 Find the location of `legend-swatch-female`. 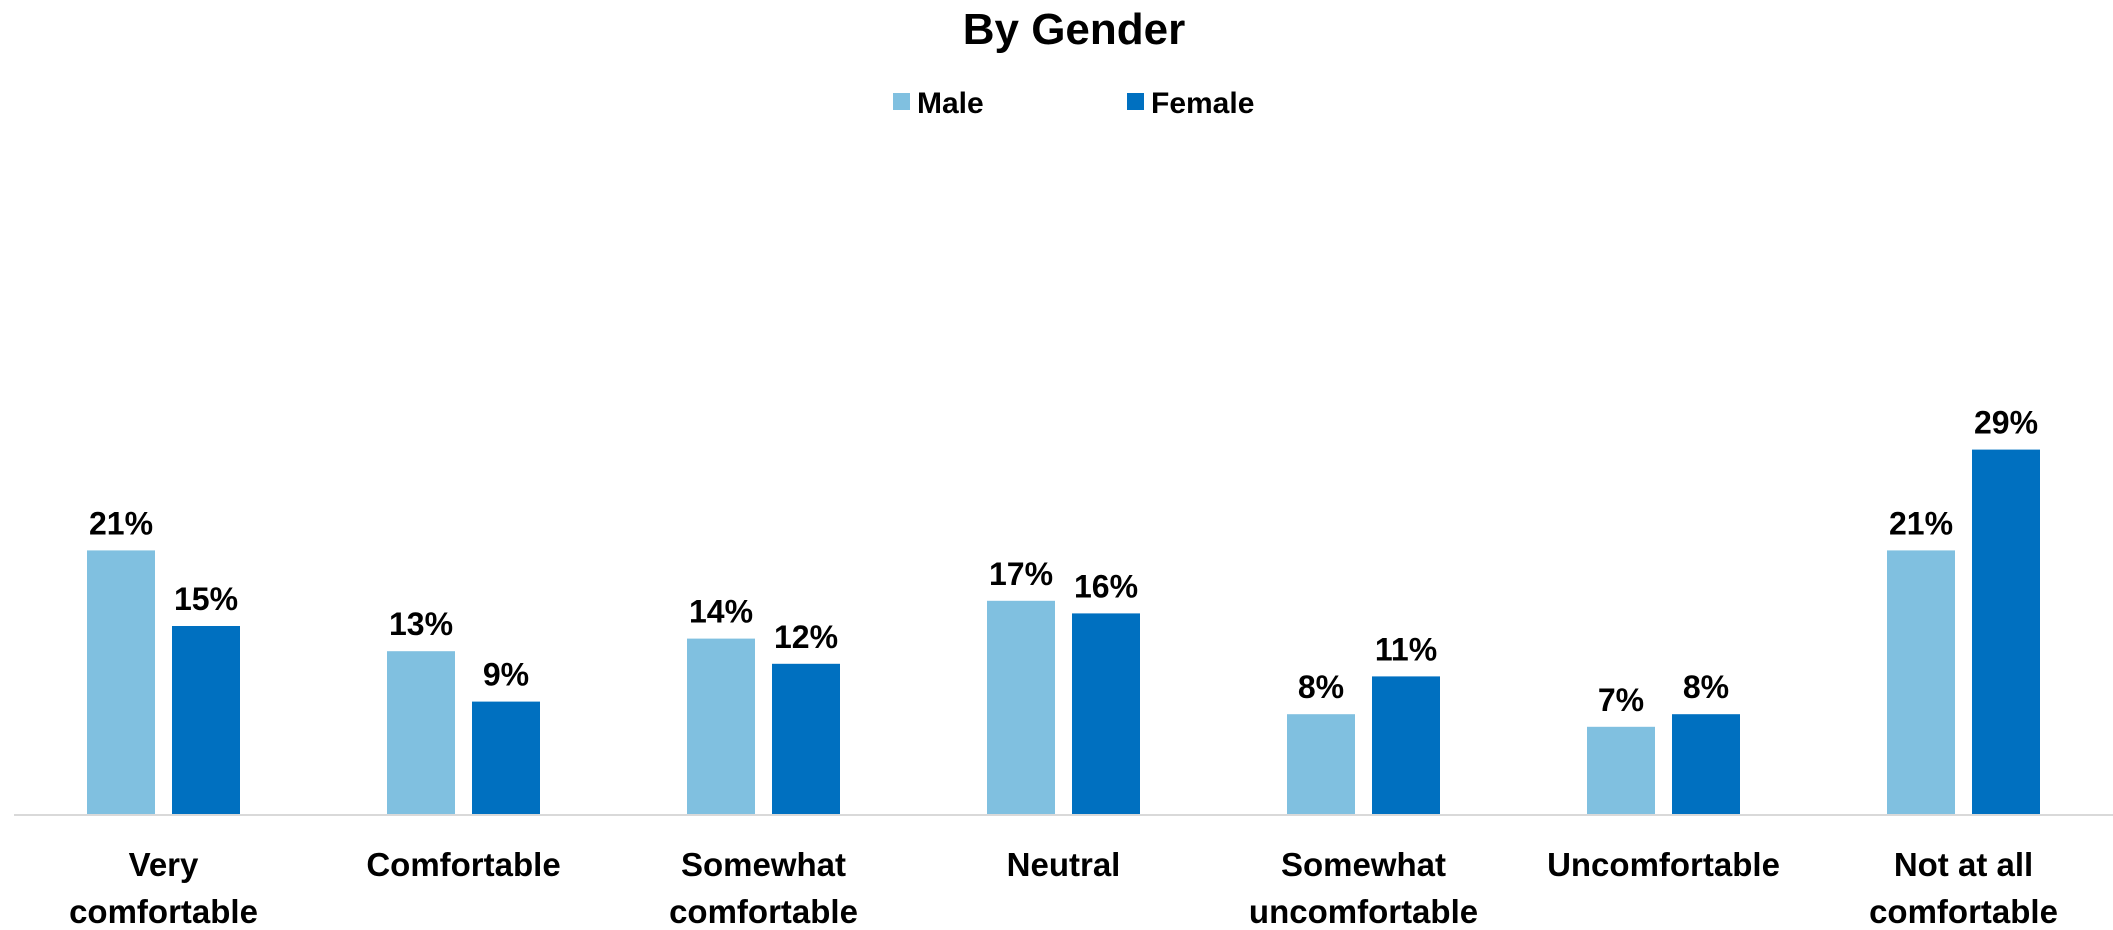

legend-swatch-female is located at coordinates (1135, 101).